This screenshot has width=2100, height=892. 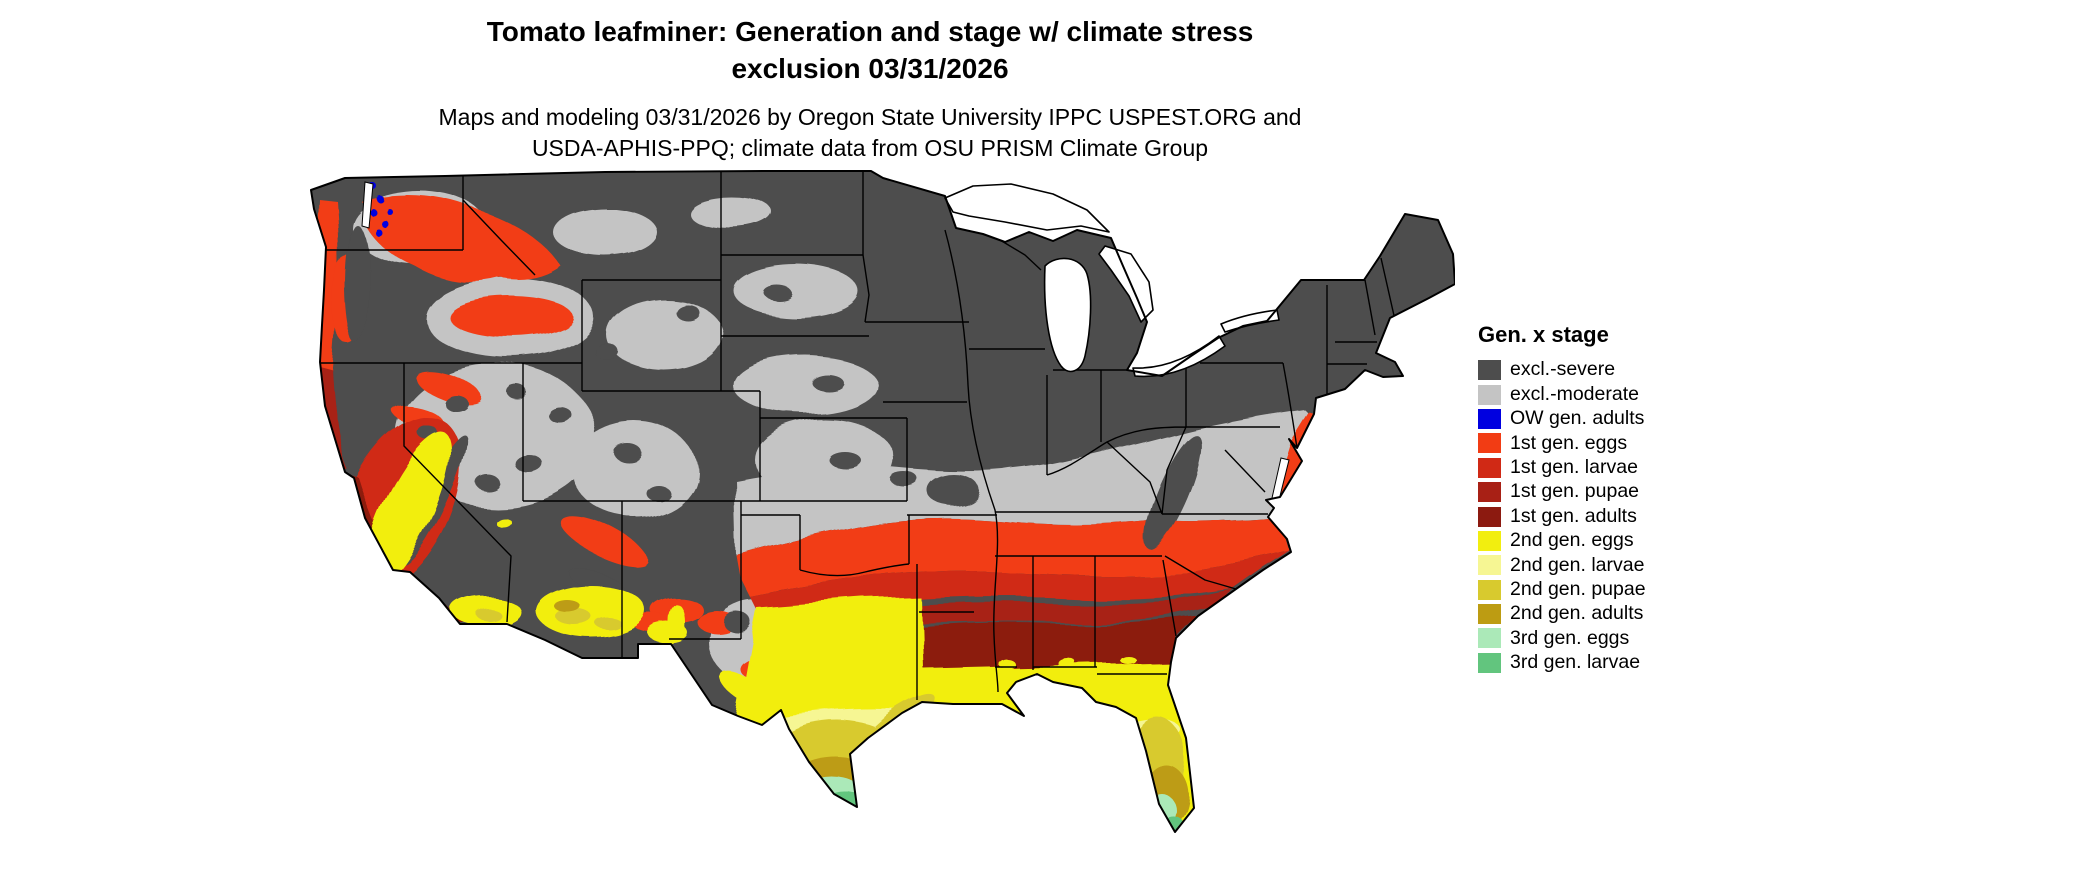 What do you see at coordinates (1575, 662) in the screenshot?
I see `legend-item-label: 3rd gen. larvae` at bounding box center [1575, 662].